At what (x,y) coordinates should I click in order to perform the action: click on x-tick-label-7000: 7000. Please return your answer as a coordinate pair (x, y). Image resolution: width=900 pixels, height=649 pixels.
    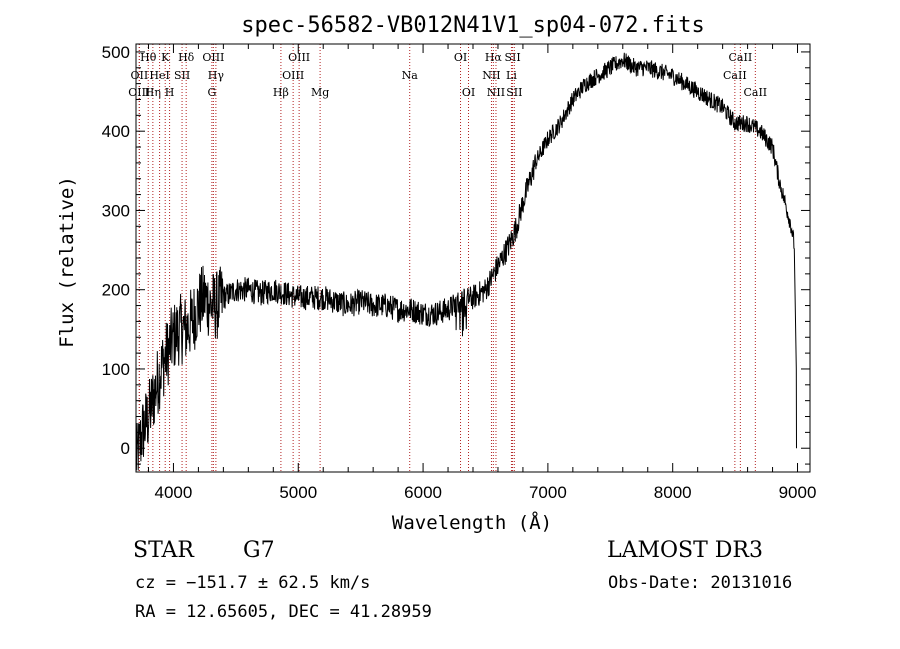
    Looking at the image, I should click on (548, 492).